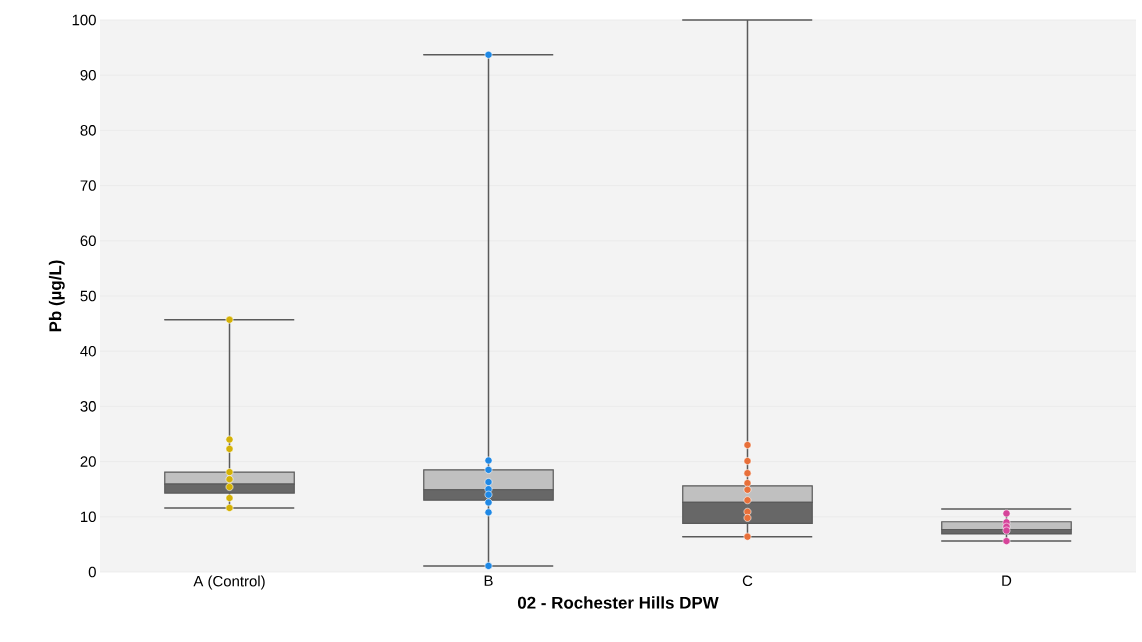 This screenshot has height=642, width=1142. I want to click on y-tick-label: 40, so click(88, 351).